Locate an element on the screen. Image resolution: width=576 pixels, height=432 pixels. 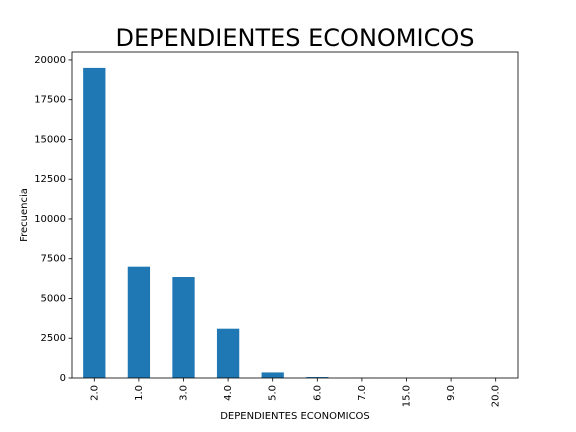
chart-title: DEPENDIENTES ECONOMICOS is located at coordinates (295, 38).